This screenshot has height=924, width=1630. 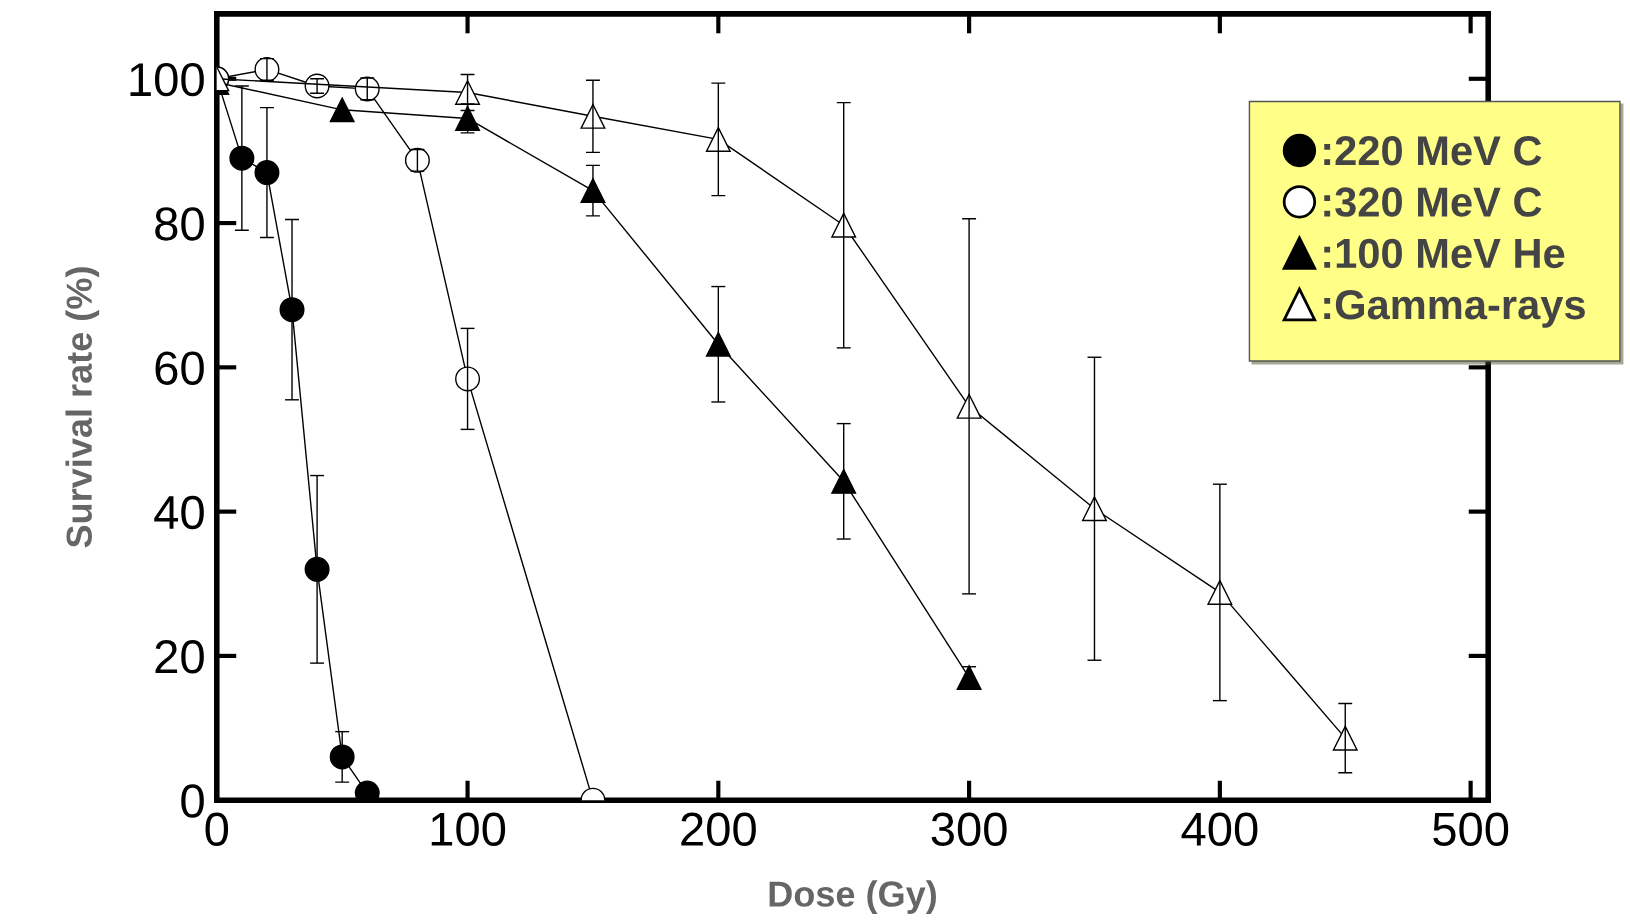 What do you see at coordinates (1471, 829) in the screenshot?
I see `x-tick-label: 500` at bounding box center [1471, 829].